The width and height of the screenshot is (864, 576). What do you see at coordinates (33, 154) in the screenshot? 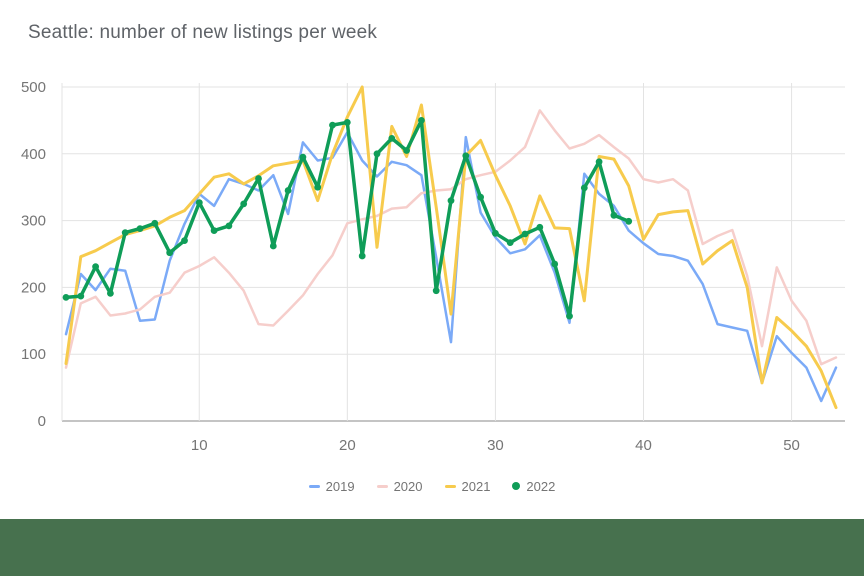
I see `y-axis-label: 400` at bounding box center [33, 154].